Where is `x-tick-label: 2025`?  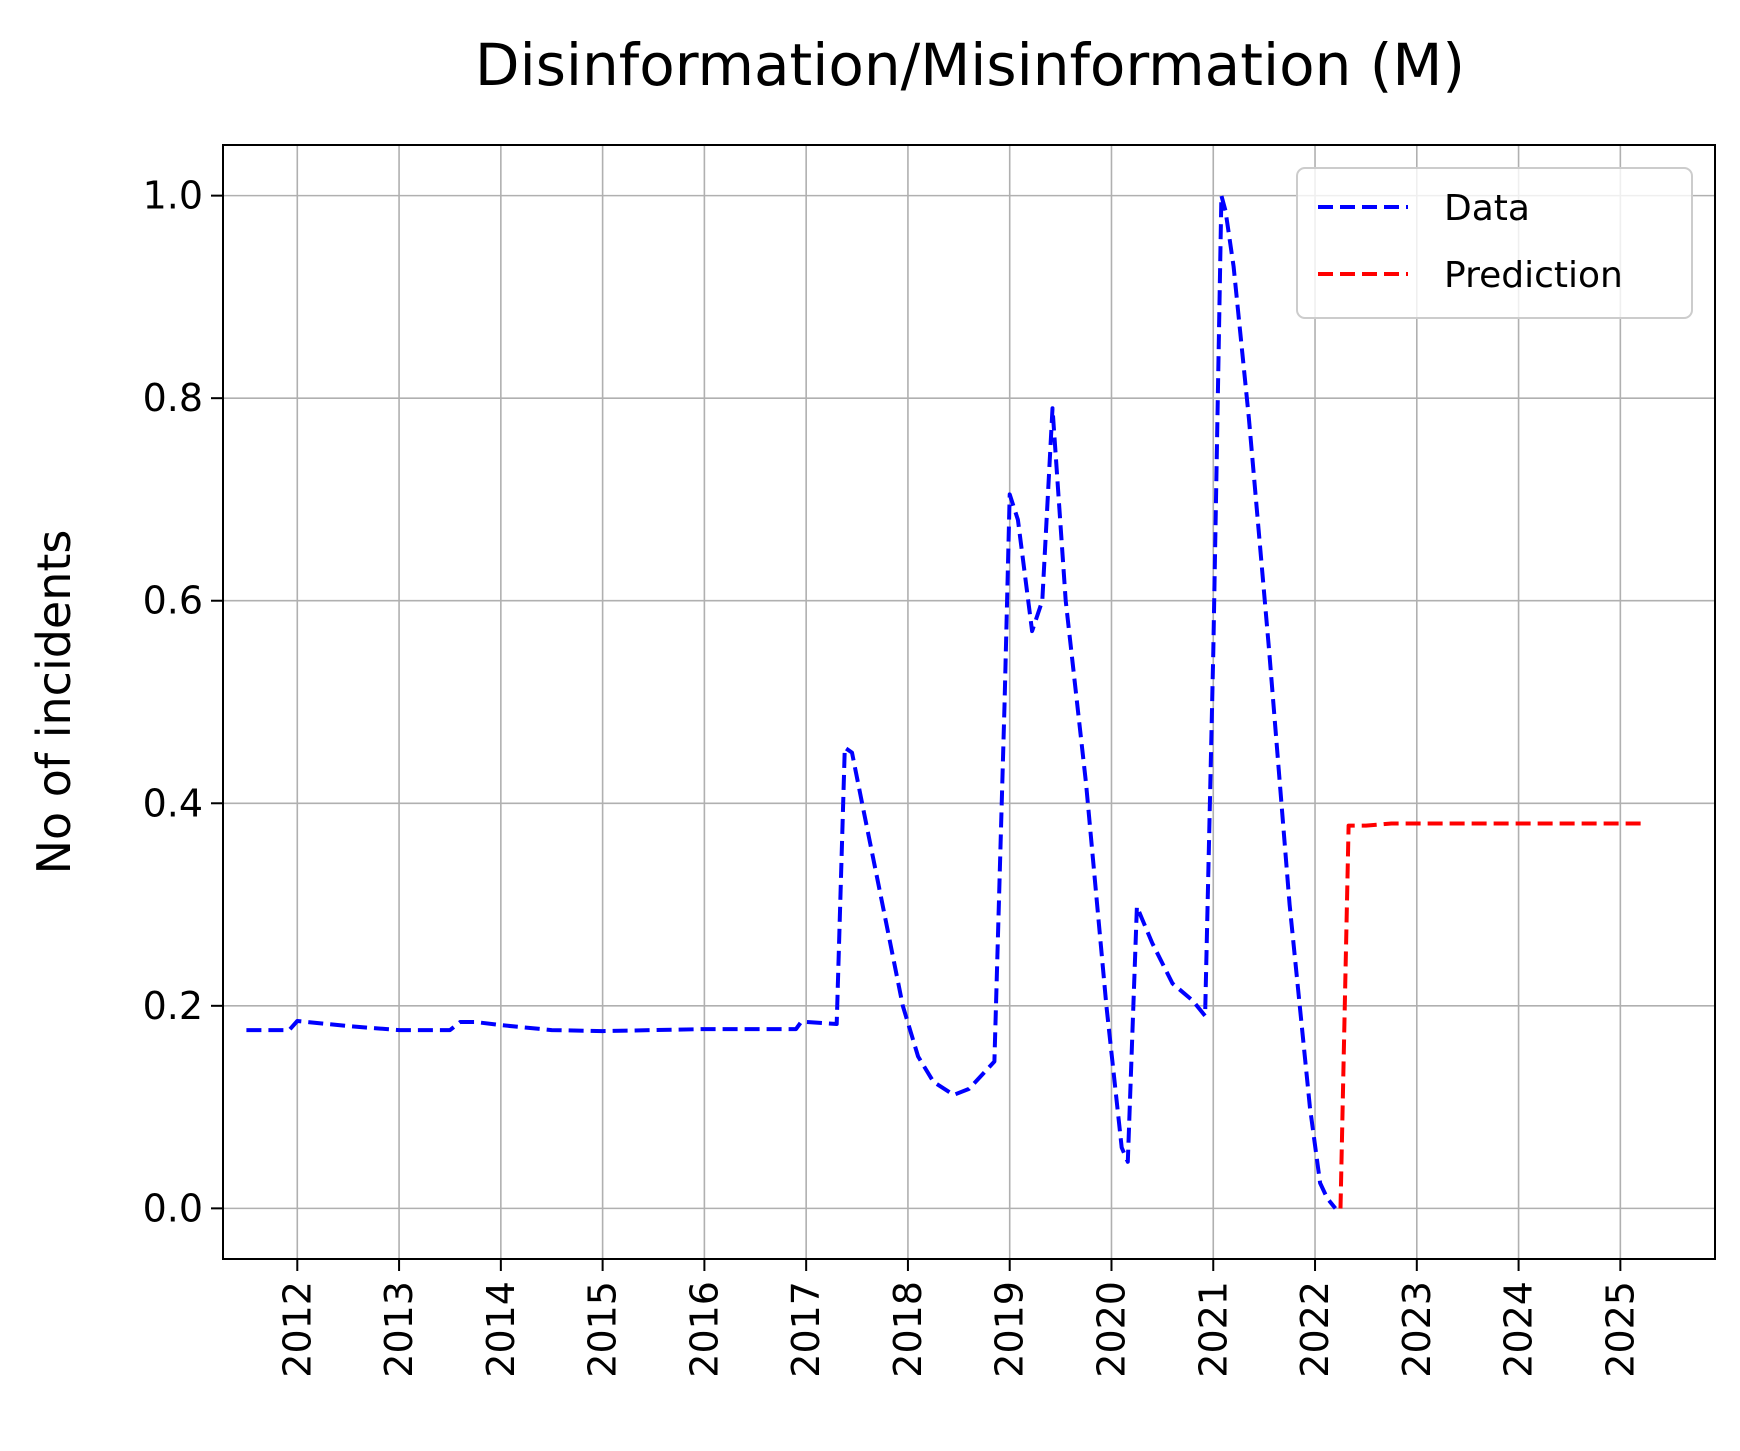 x-tick-label: 2025 is located at coordinates (1620, 1329).